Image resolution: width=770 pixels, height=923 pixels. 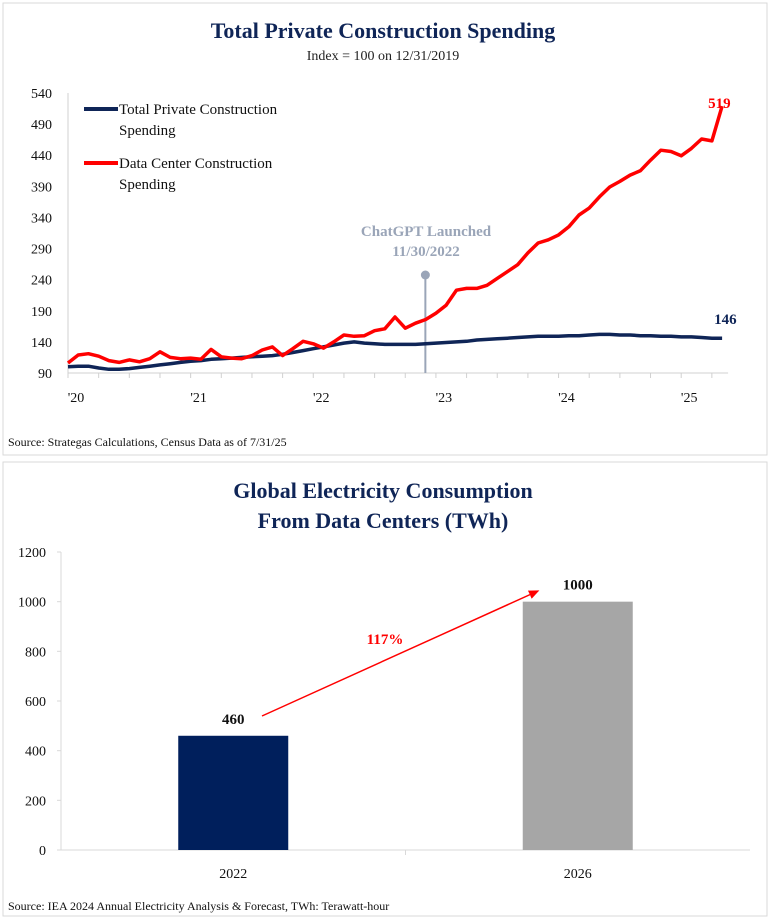 I want to click on y-tick-label: 190, so click(x=41, y=312).